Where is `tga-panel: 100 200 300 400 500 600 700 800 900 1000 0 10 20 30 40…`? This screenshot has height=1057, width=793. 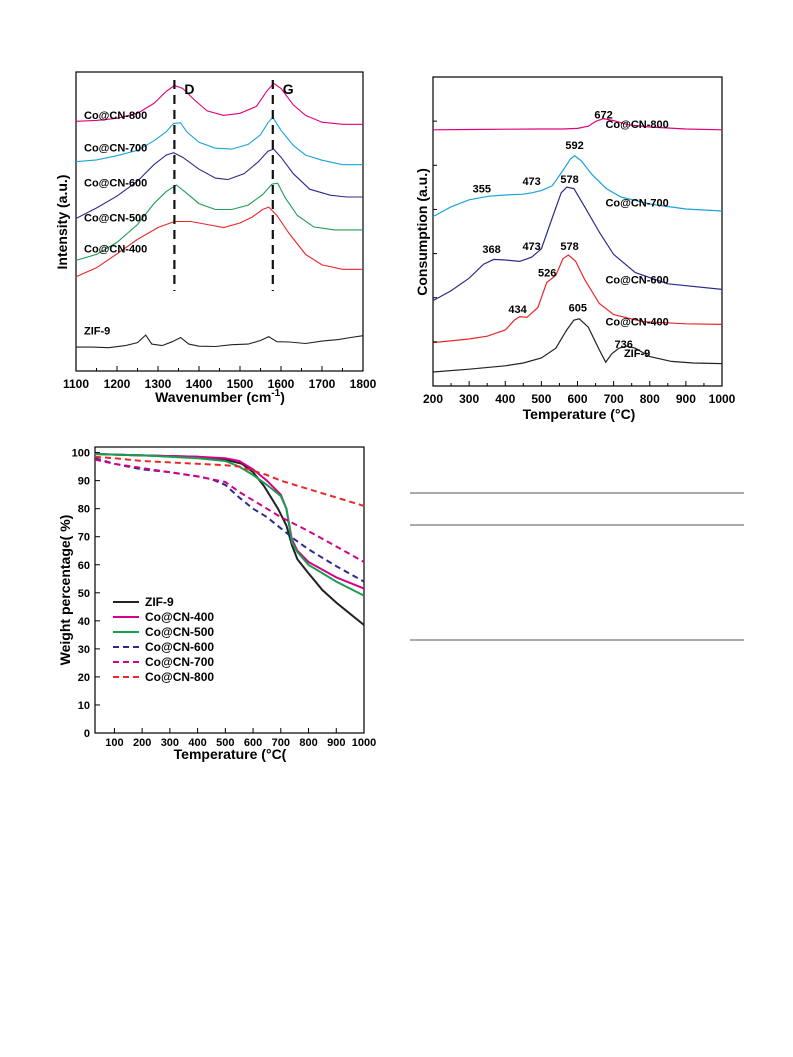 tga-panel: 100 200 300 400 500 600 700 800 900 1000 0 10 20 30 40… is located at coordinates (216, 604).